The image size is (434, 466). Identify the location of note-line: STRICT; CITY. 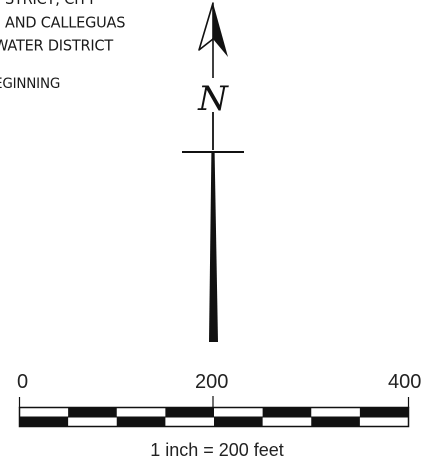
(50, 4).